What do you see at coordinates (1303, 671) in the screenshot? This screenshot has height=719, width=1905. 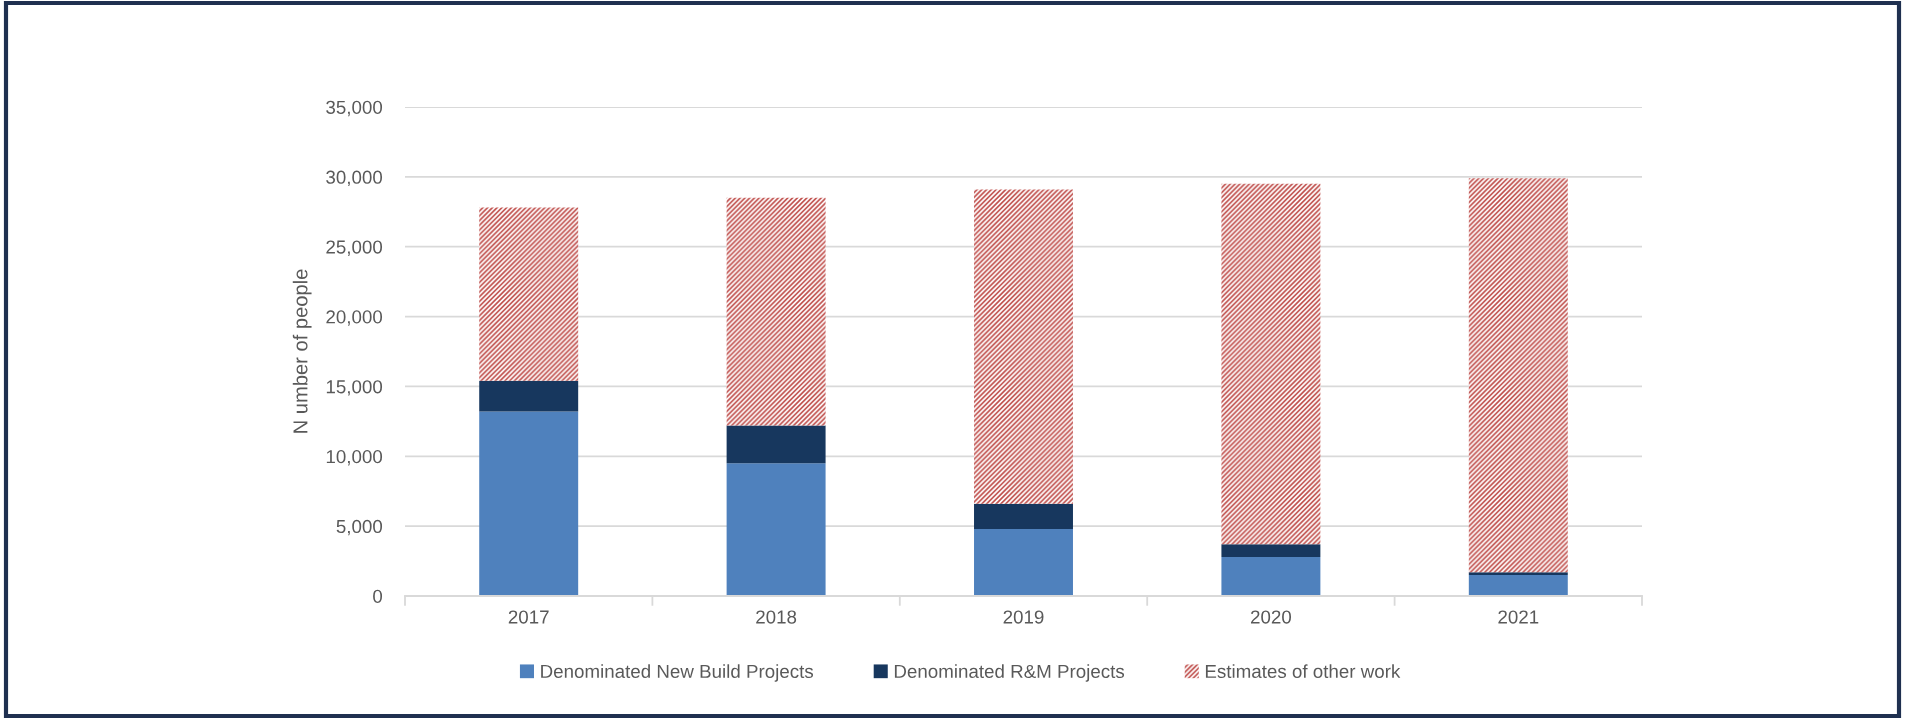 I see `legend-label: Estimates of other work` at bounding box center [1303, 671].